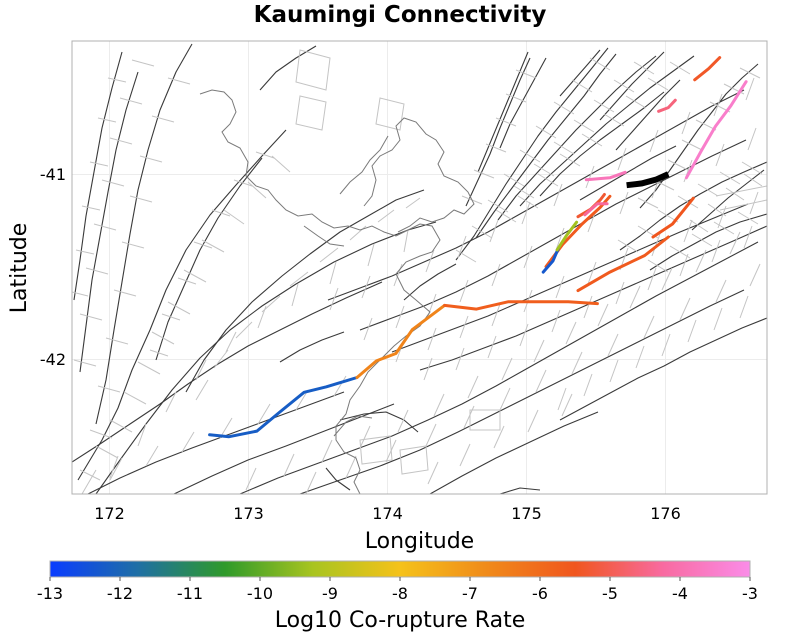 This screenshot has width=800, height=642. I want to click on source-fault-layer, so click(648, 180).